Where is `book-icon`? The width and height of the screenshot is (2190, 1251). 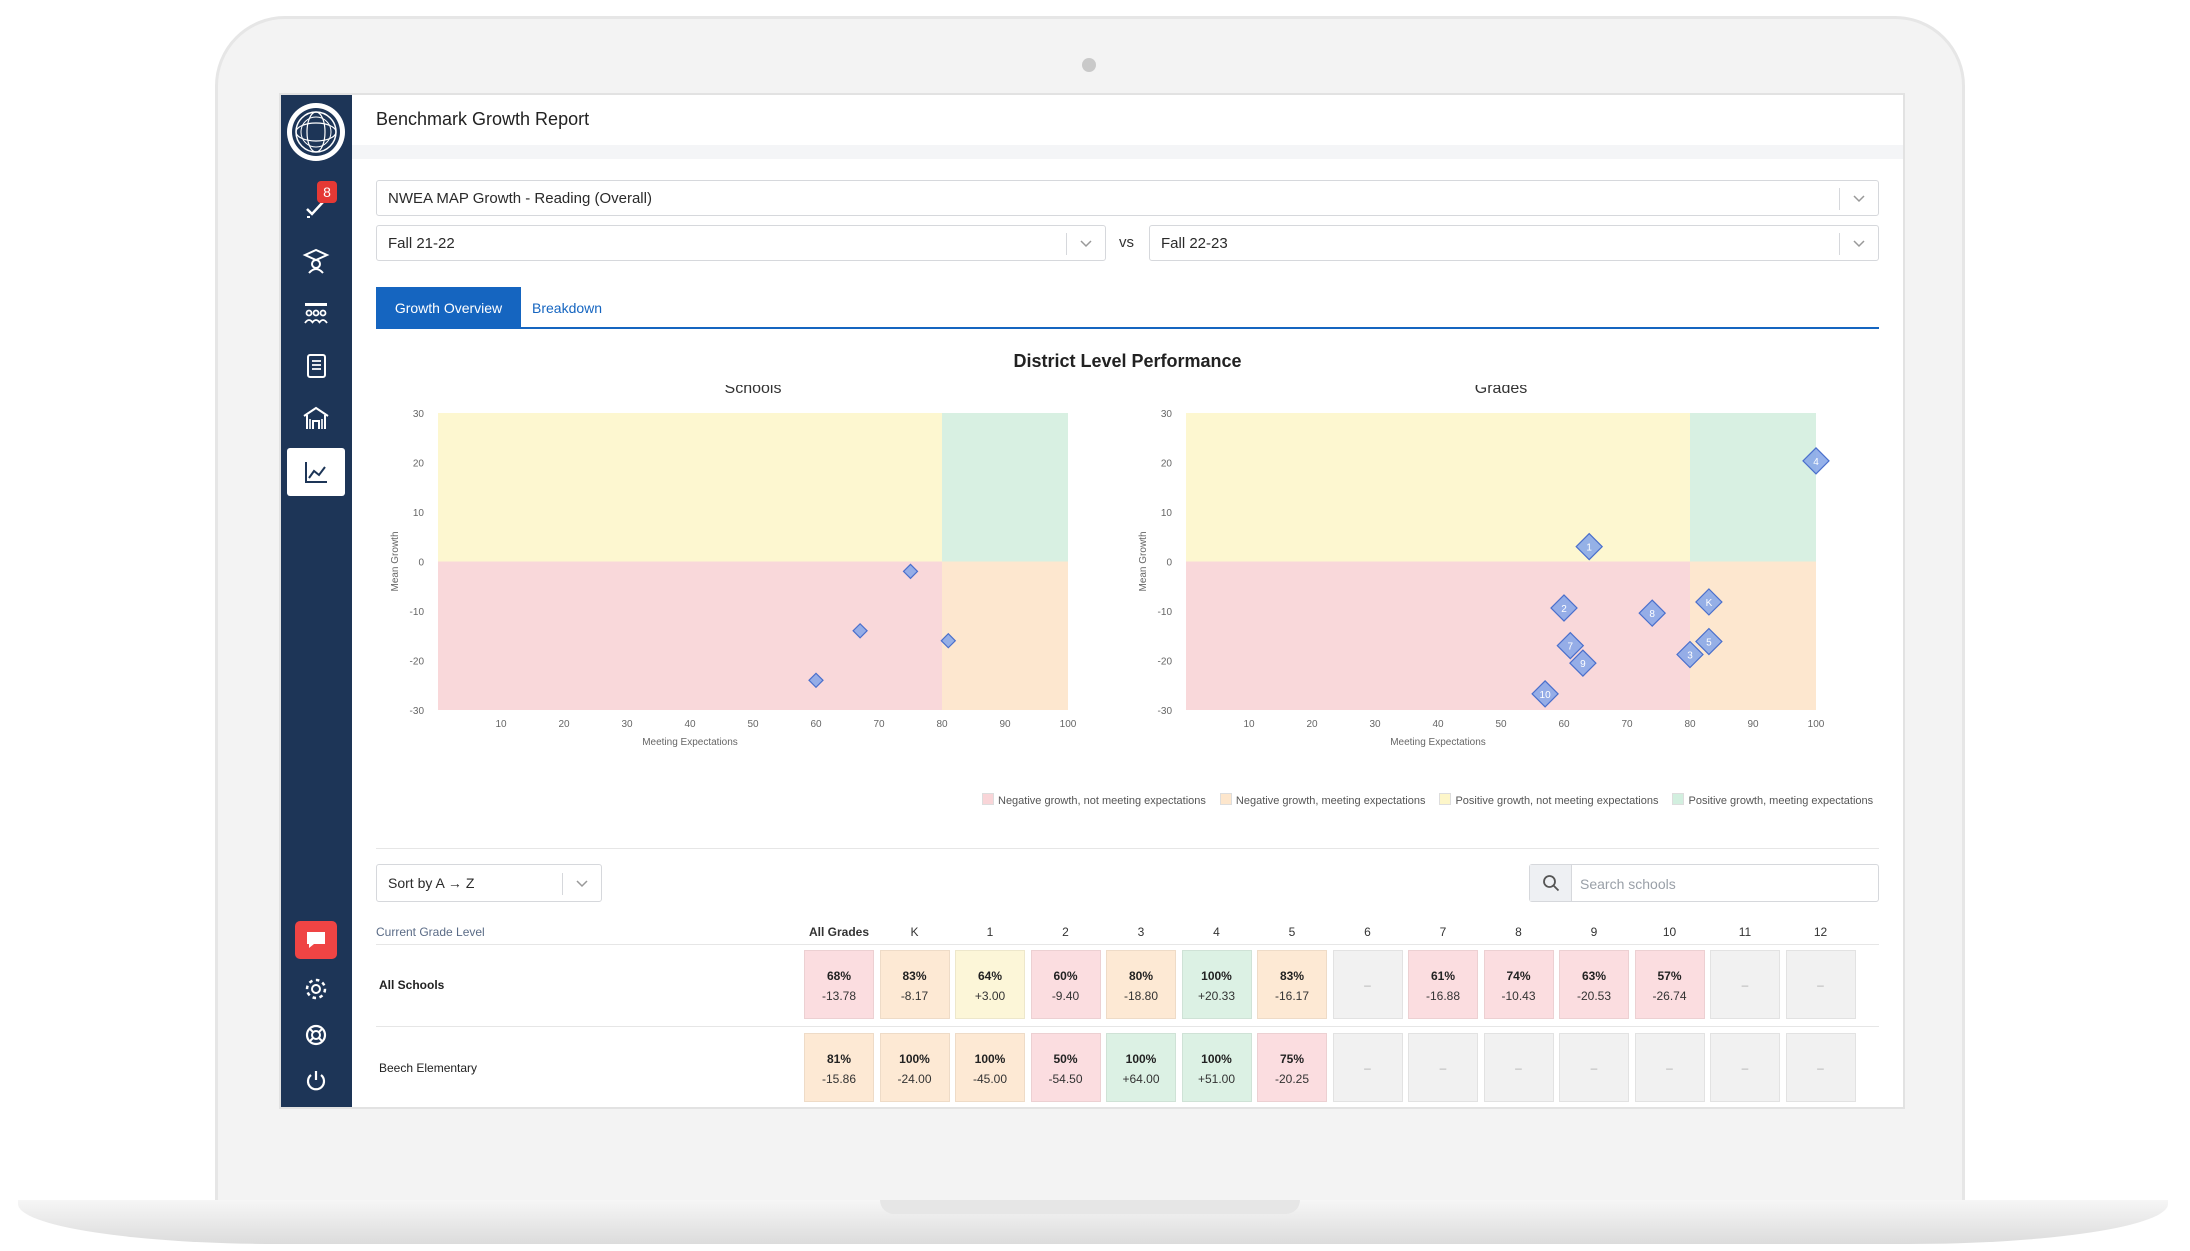
book-icon is located at coordinates (316, 366).